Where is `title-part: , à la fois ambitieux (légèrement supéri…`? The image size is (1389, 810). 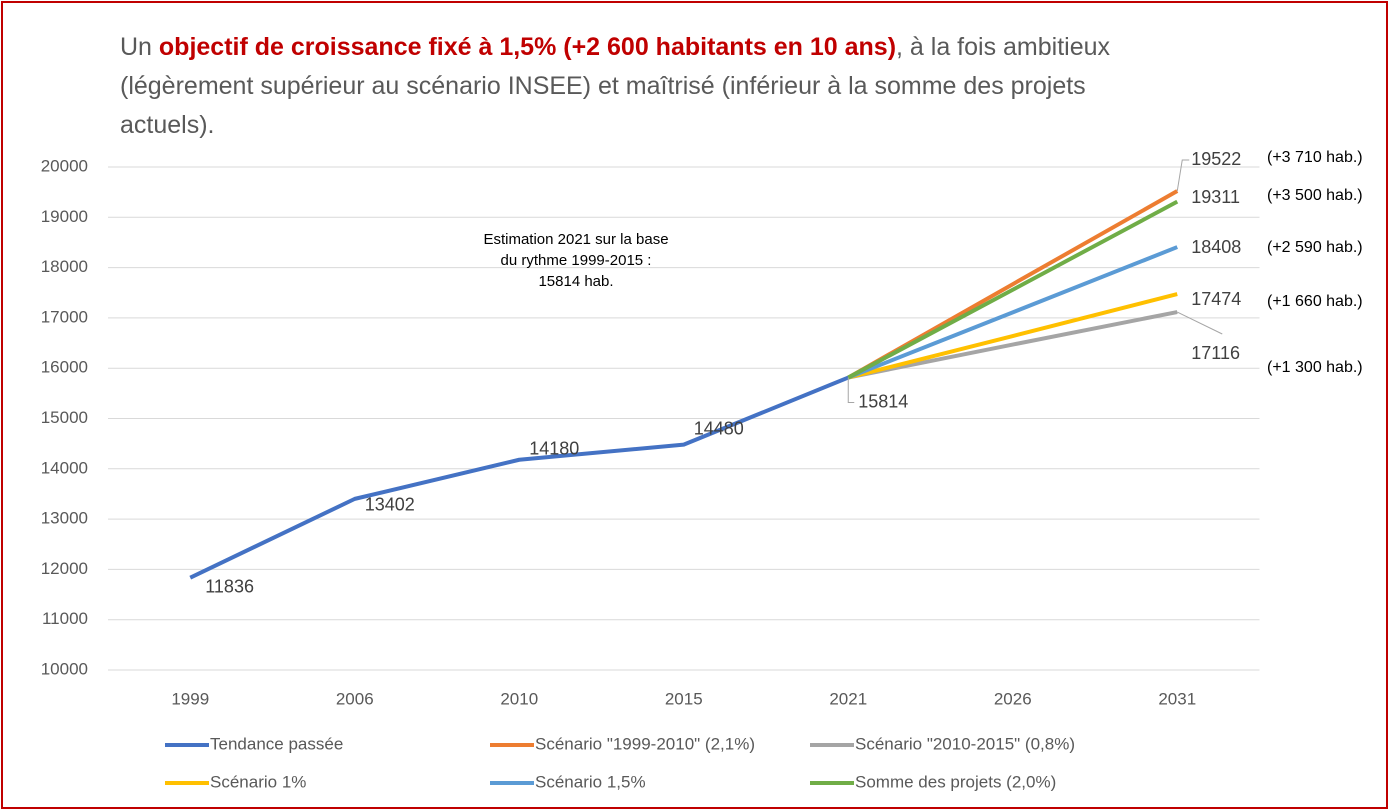
title-part: , à la fois ambitieux (légèrement supéri… is located at coordinates (615, 86).